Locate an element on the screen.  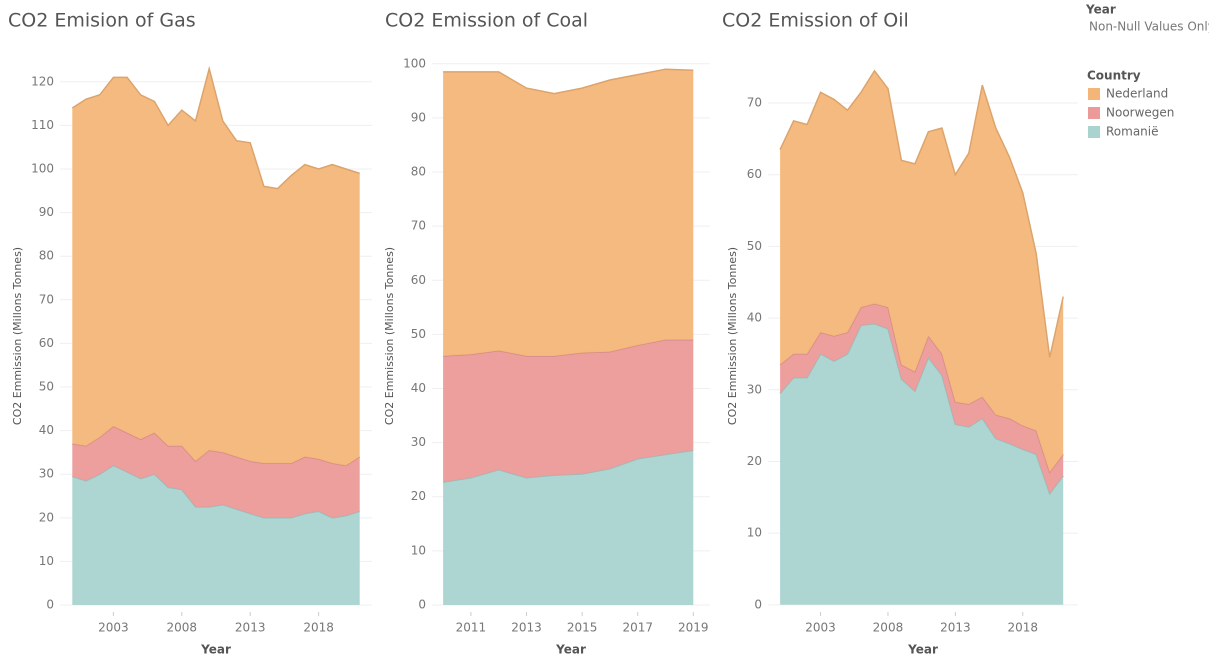
chart-title: CO2 Emission of Oil is located at coordinates (815, 21).